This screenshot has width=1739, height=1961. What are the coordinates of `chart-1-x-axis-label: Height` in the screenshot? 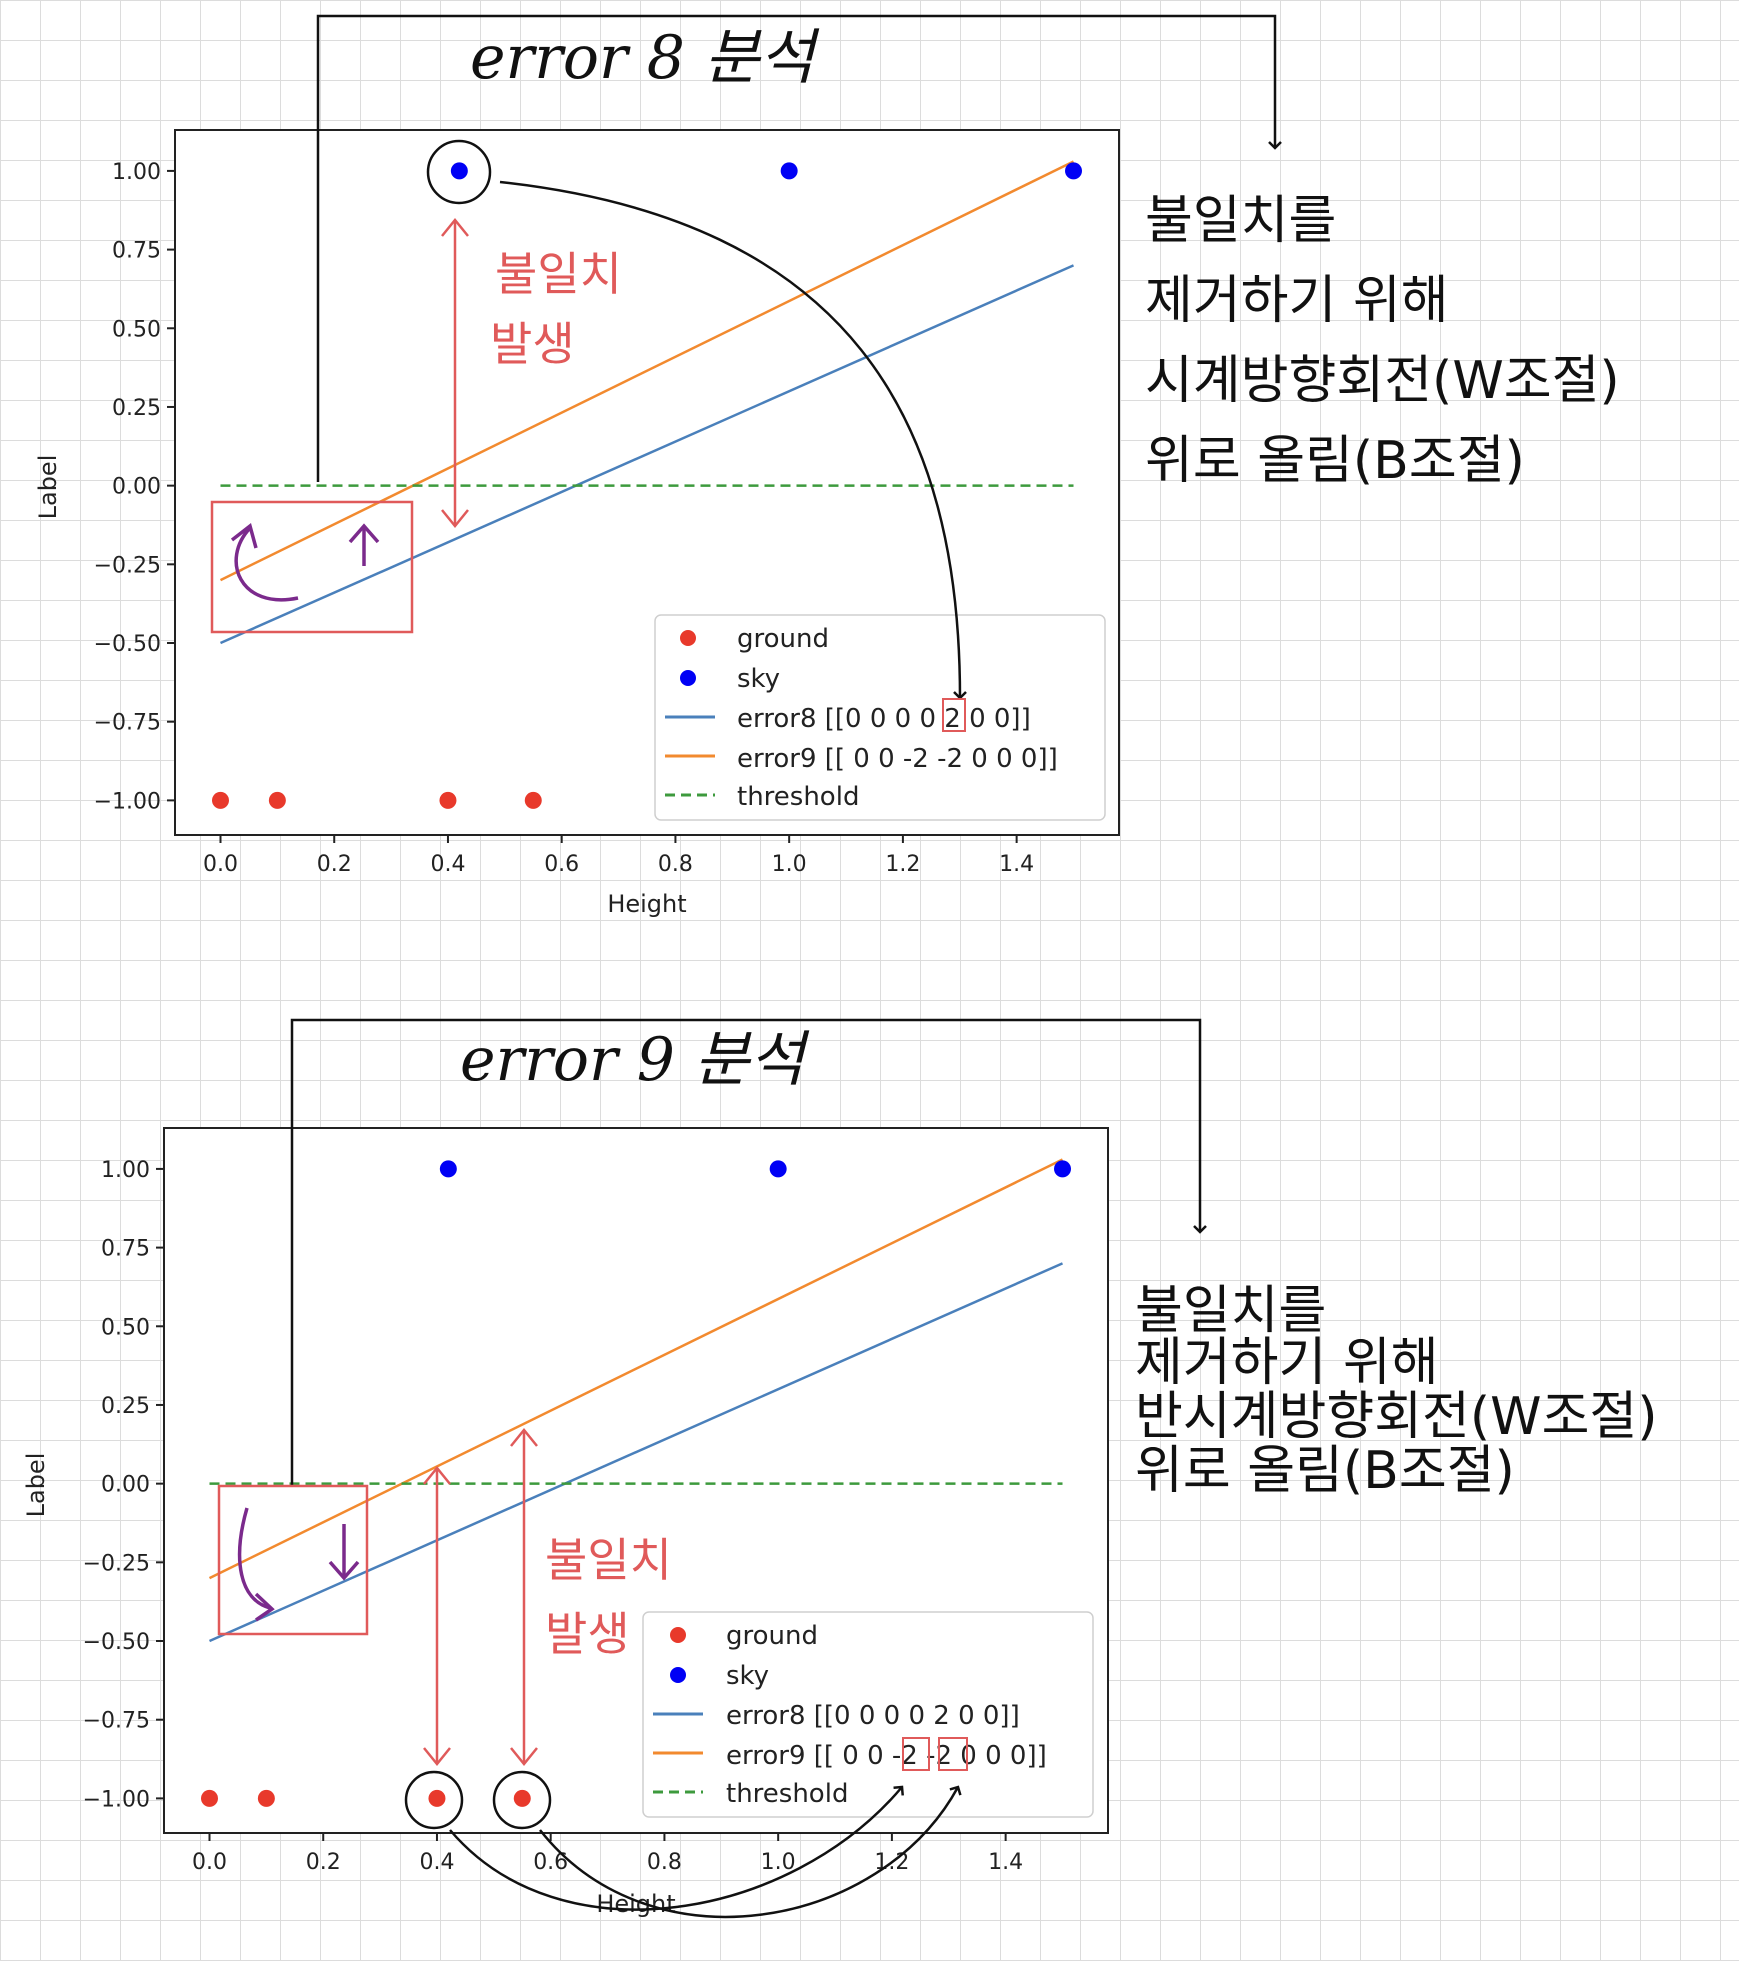 It's located at (646, 904).